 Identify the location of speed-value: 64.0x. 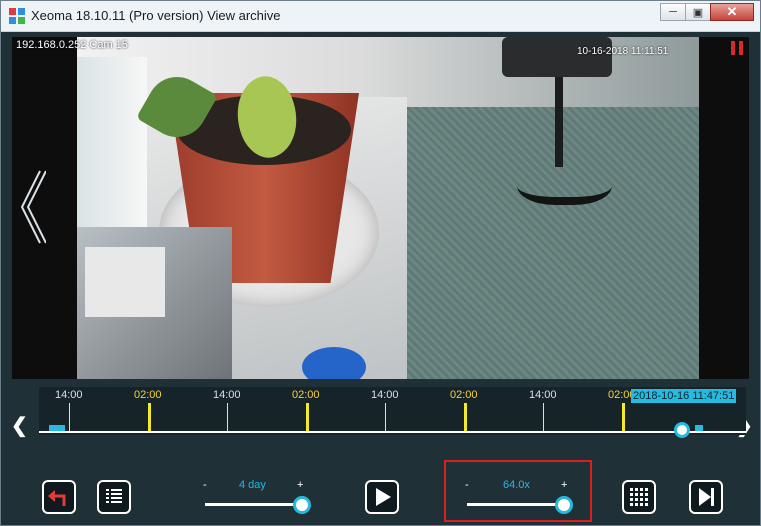
(516, 485).